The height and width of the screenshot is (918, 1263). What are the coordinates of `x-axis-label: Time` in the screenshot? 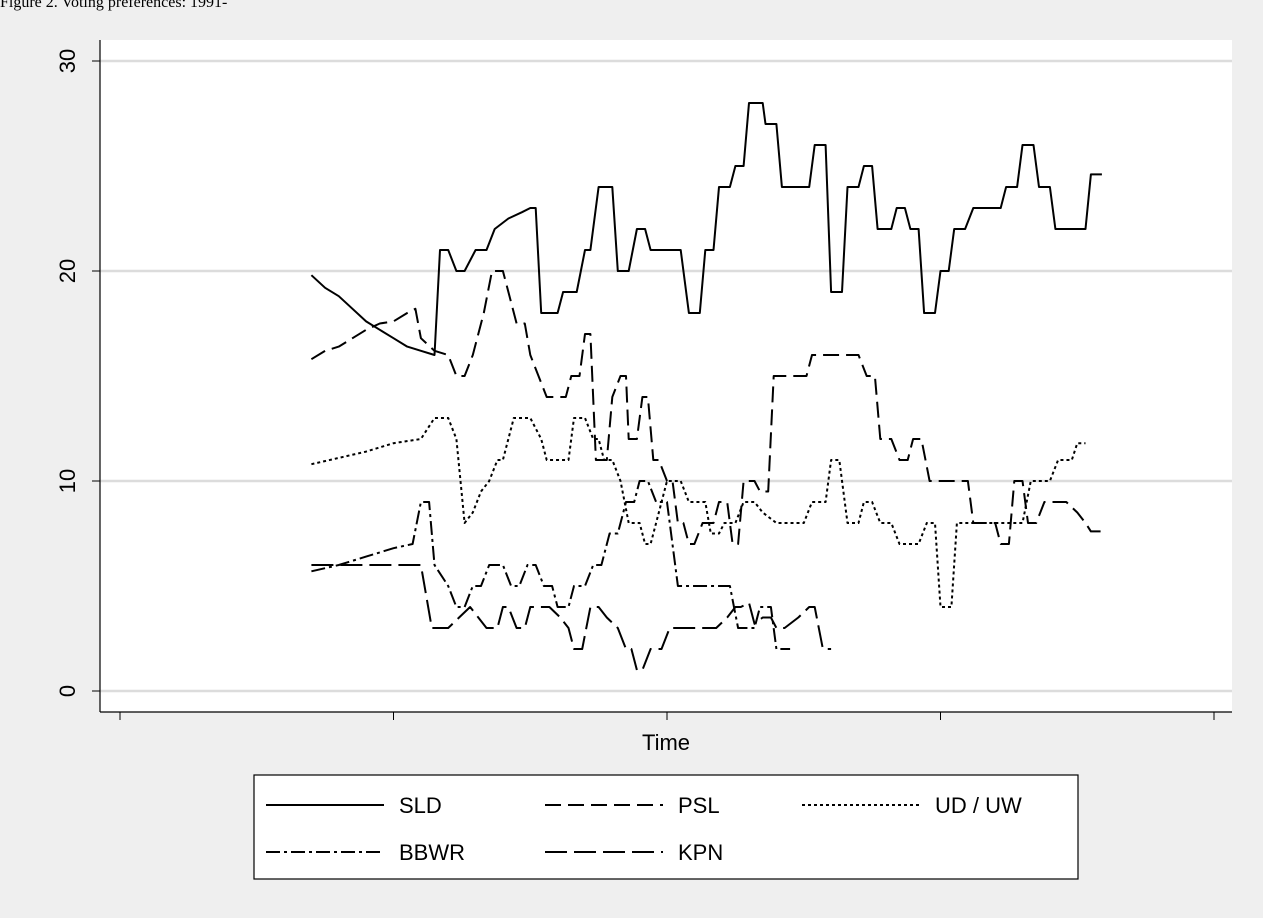 It's located at (666, 742).